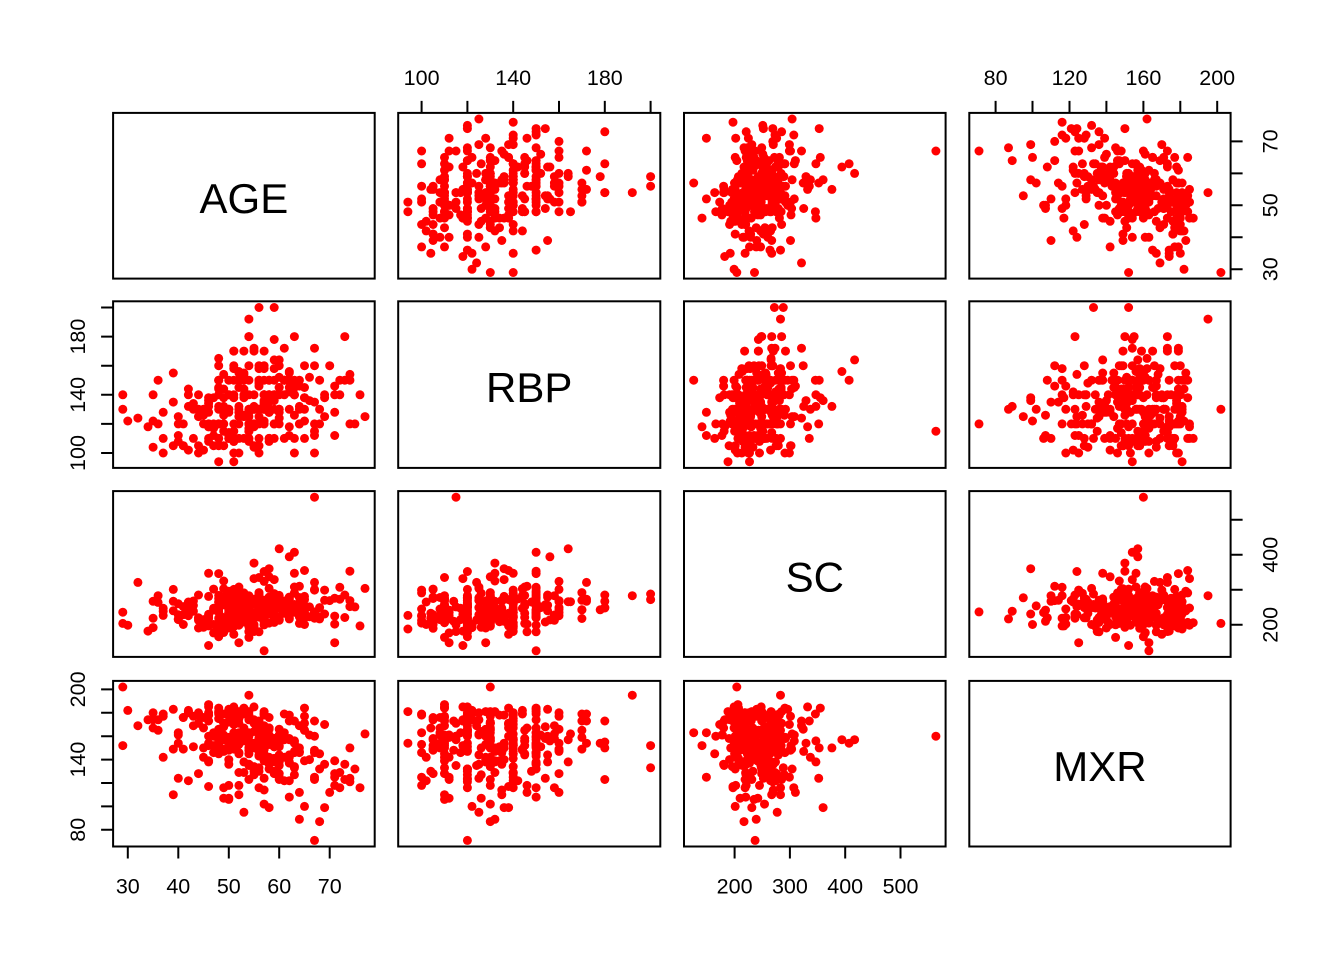 The width and height of the screenshot is (1344, 960). I want to click on svg-text: 120, so click(1070, 78).